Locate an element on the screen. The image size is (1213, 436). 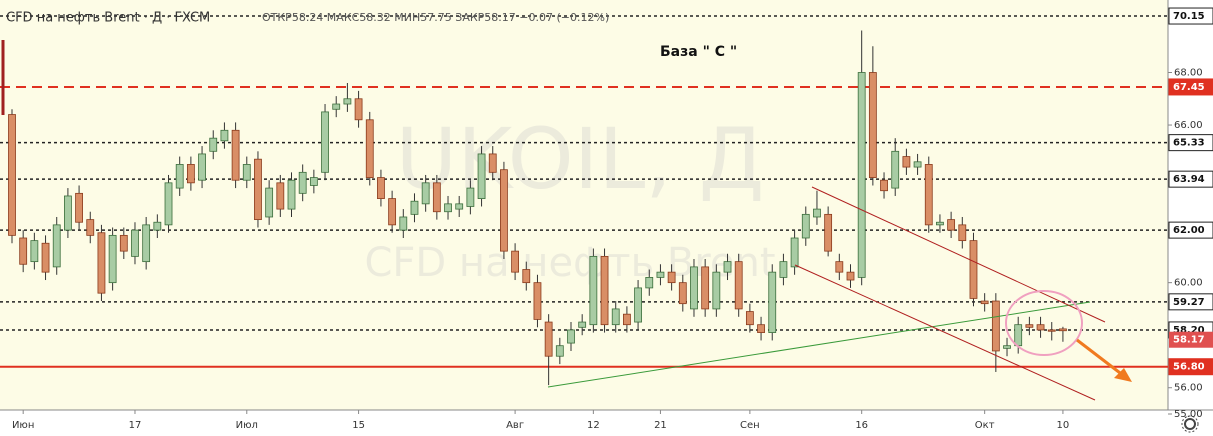
level-label: 62.00 is located at coordinates (1189, 230).